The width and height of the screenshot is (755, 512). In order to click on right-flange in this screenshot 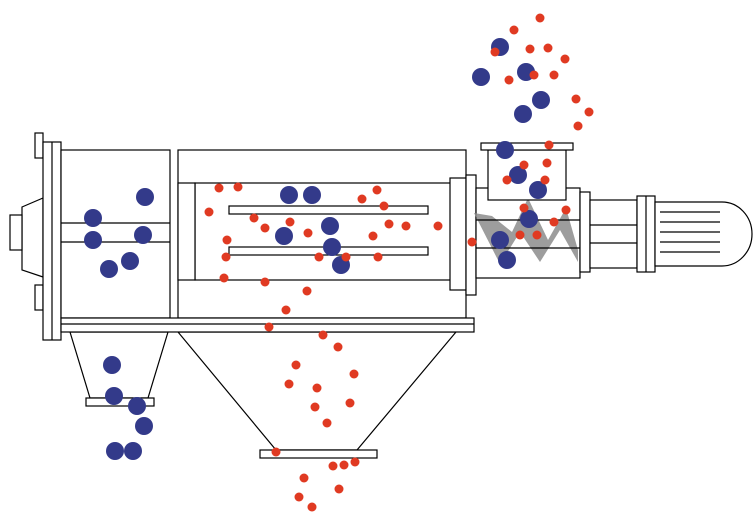, I will do `click(471, 235)`.